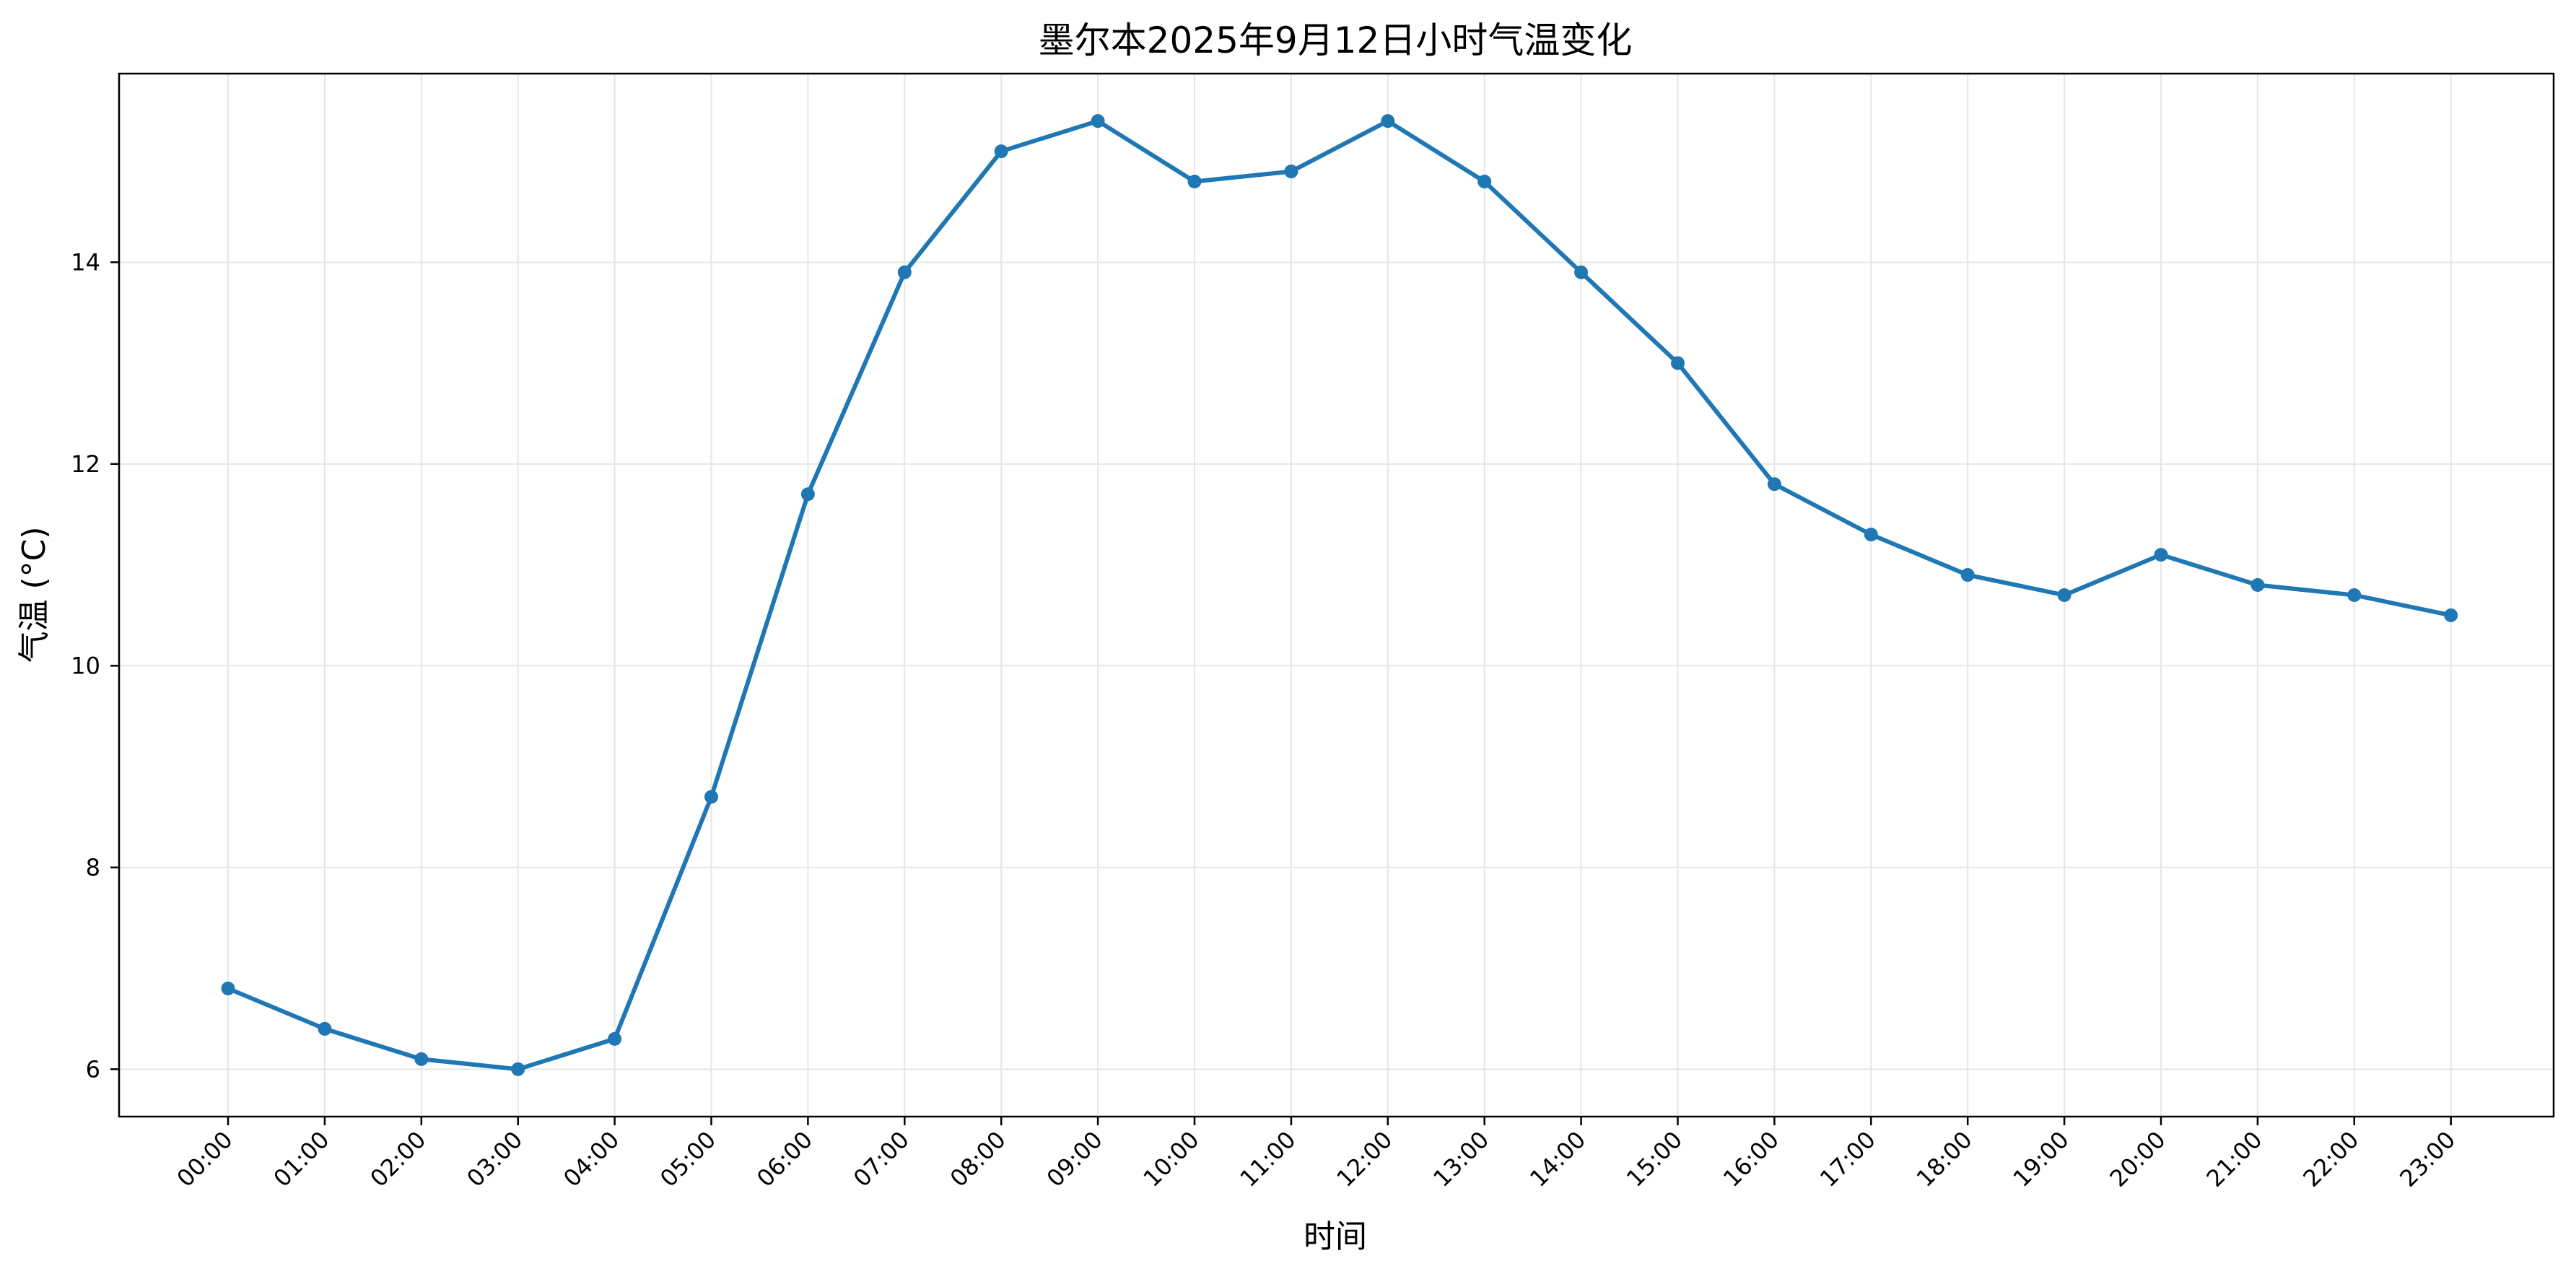 Image resolution: width=2576 pixels, height=1279 pixels. Describe the element at coordinates (591, 1159) in the screenshot. I see `x-tick-label: 04:00` at that location.